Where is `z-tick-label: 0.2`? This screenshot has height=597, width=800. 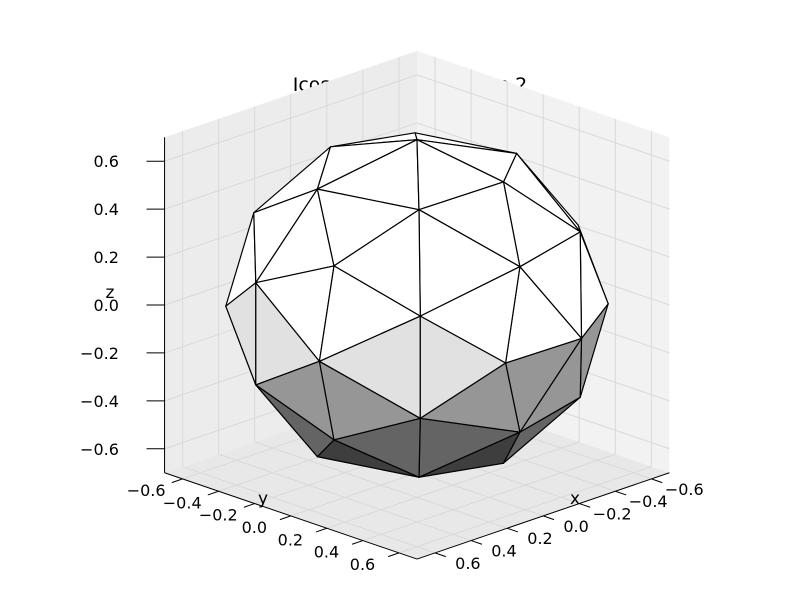 z-tick-label: 0.2 is located at coordinates (105, 257).